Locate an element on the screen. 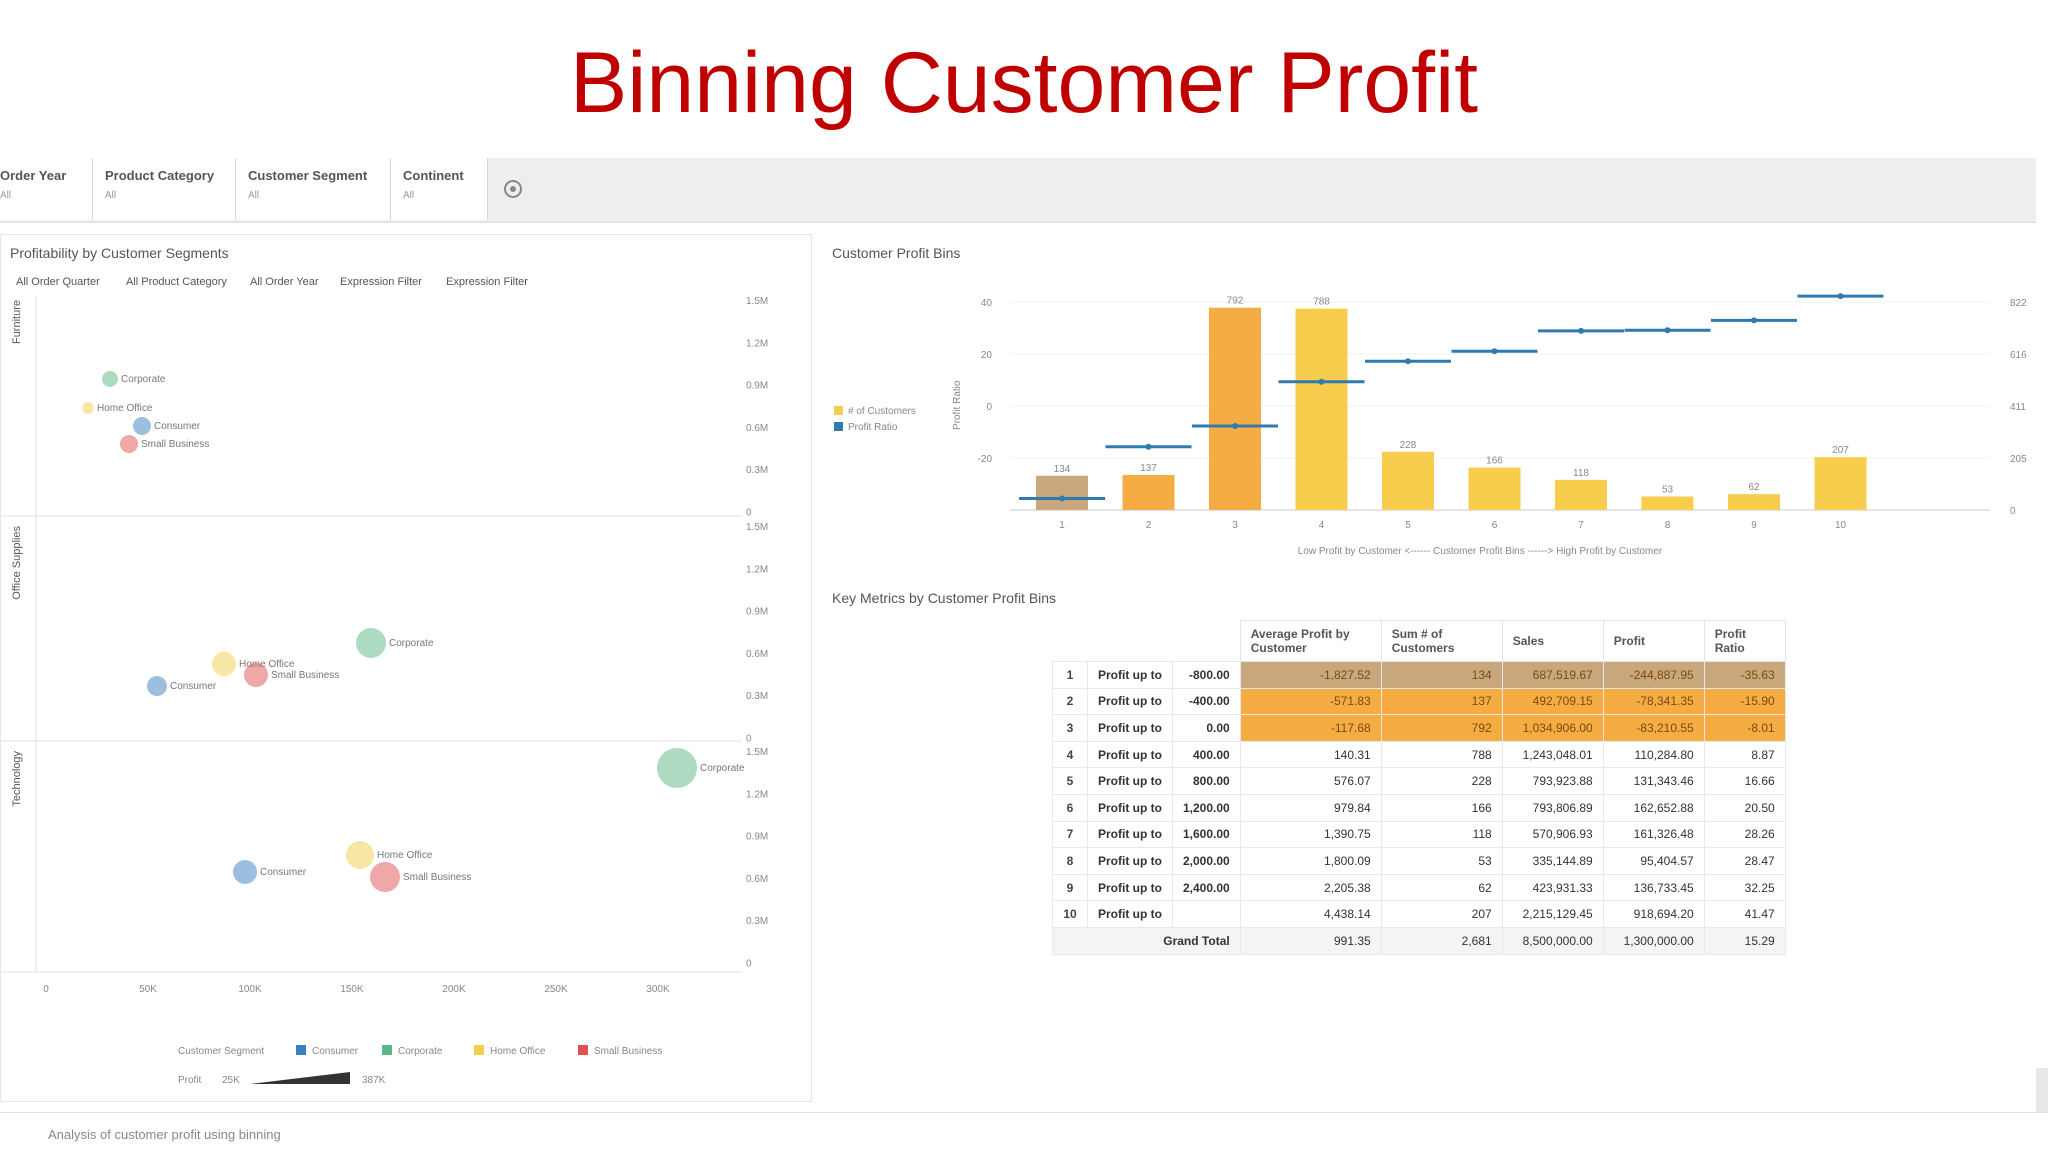 The image size is (2048, 1153). header-profit: Profit is located at coordinates (1653, 641).